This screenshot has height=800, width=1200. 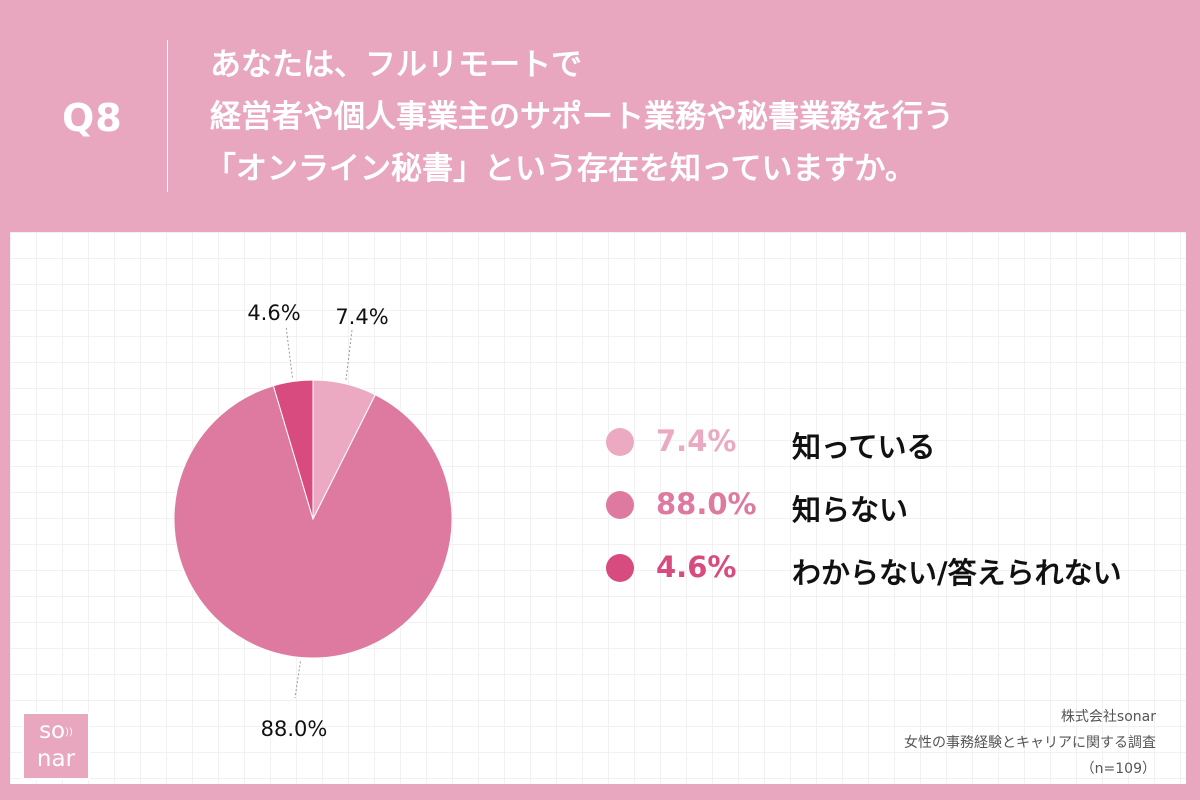 I want to click on sound-waves-icon: )), so click(x=69, y=732).